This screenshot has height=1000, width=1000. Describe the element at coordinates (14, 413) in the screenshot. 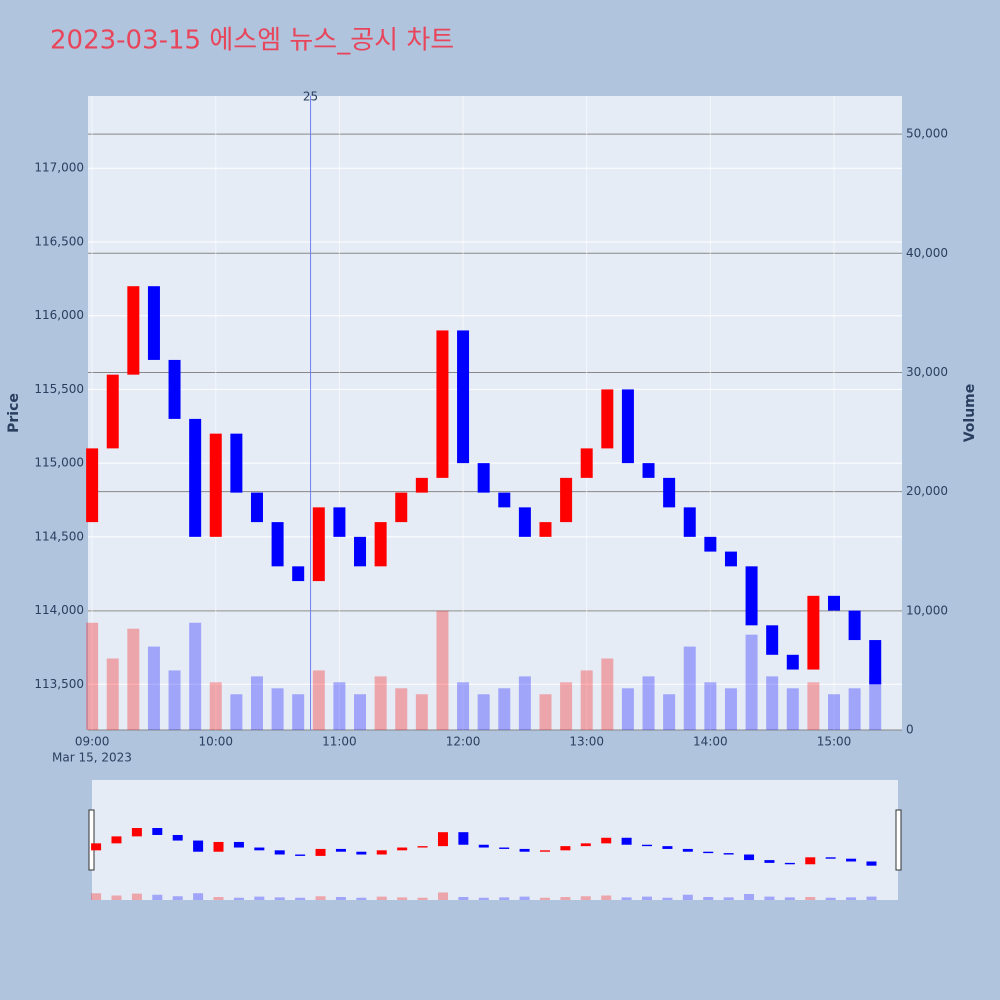

I see `y-axis-title: Price` at that location.